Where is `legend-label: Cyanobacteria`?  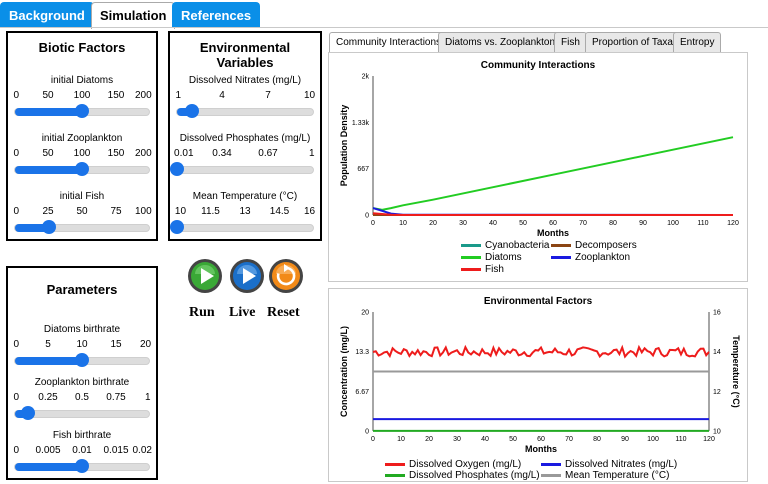
legend-label: Cyanobacteria is located at coordinates (517, 245).